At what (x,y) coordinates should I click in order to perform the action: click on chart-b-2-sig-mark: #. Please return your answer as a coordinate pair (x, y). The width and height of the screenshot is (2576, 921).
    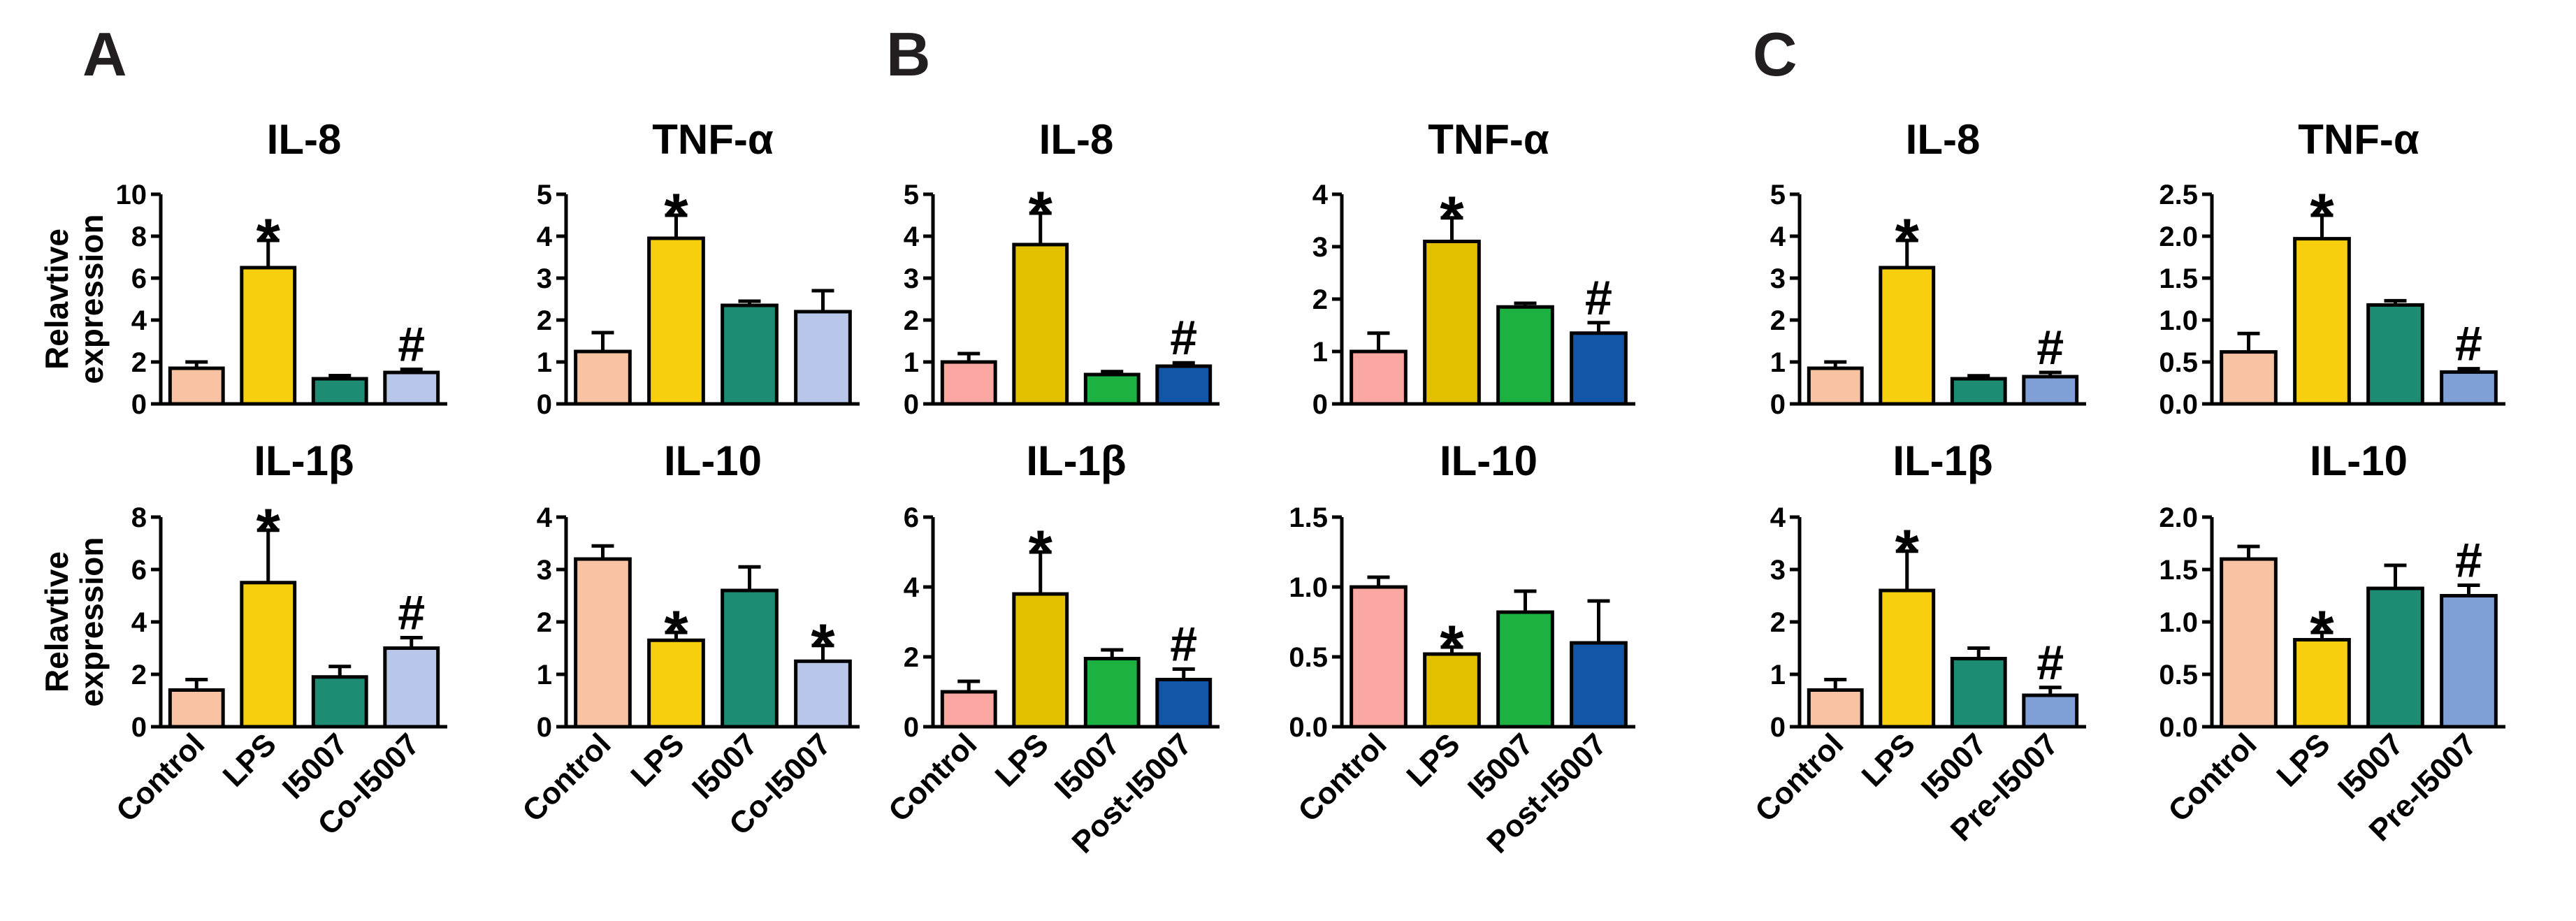
    Looking at the image, I should click on (1598, 297).